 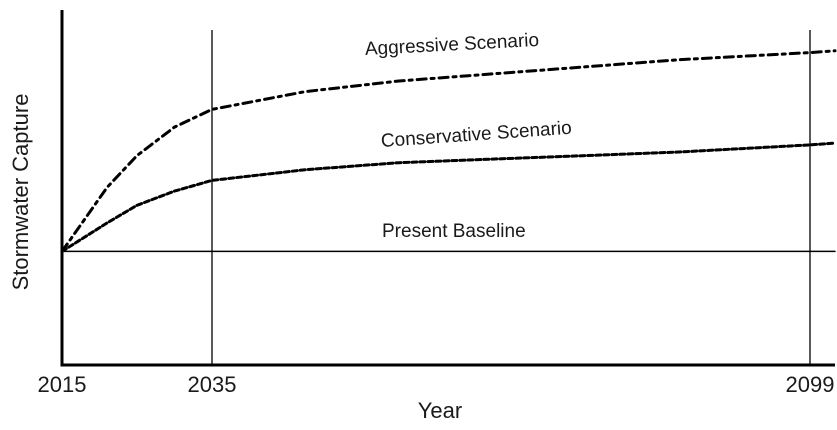 I want to click on series-label: Conservative Scenario, so click(x=476, y=135).